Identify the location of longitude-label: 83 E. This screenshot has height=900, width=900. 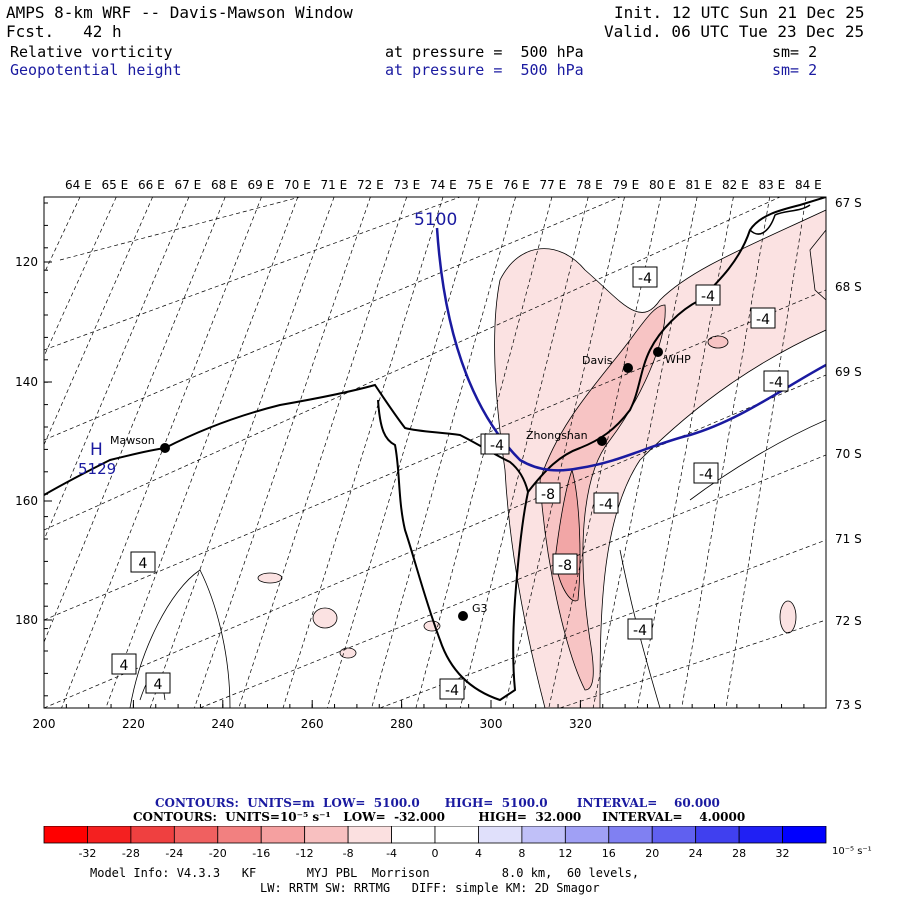
(772, 185).